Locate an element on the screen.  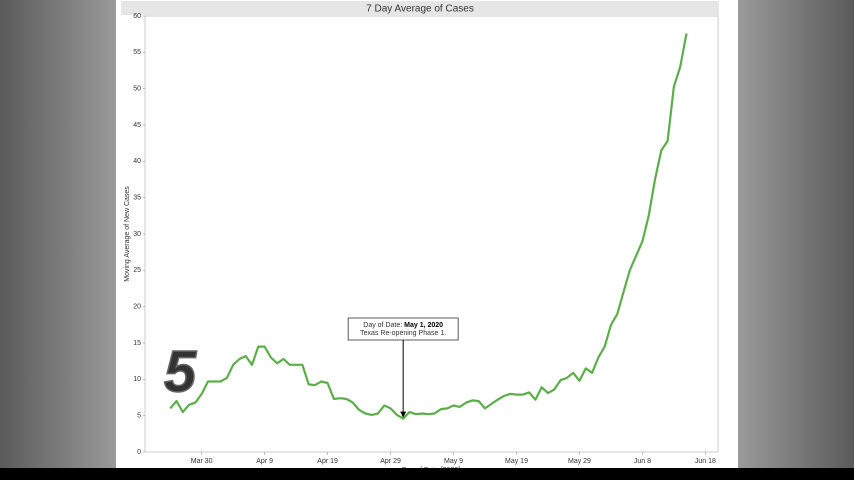
y-axis-label: Moving Average of New Cases is located at coordinates (127, 234).